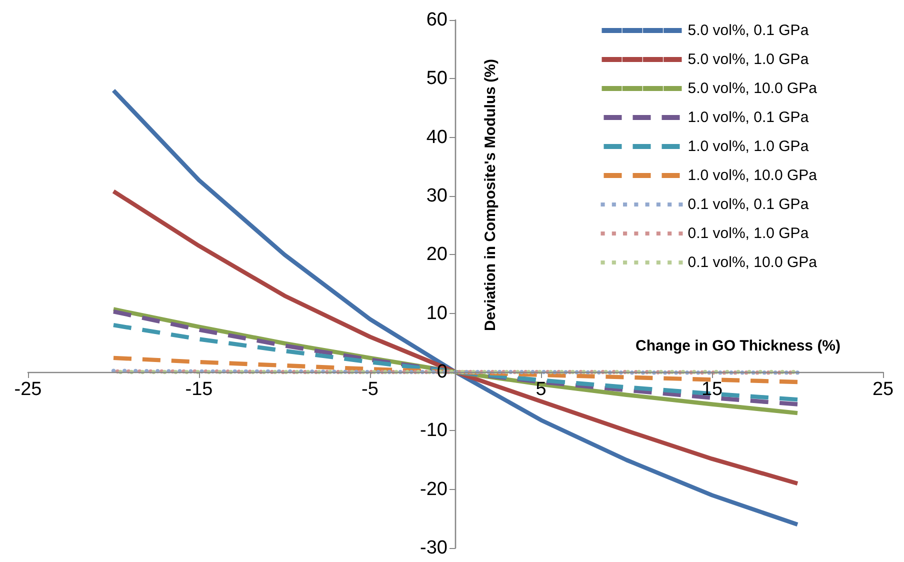 The image size is (904, 562). What do you see at coordinates (437, 20) in the screenshot?
I see `y-tick-label: 60` at bounding box center [437, 20].